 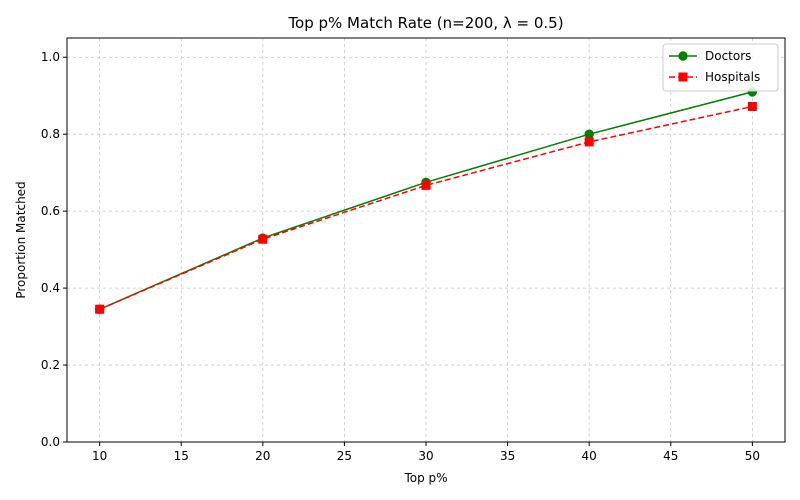 I want to click on legend: Doctors Hospitals, so click(x=720, y=67).